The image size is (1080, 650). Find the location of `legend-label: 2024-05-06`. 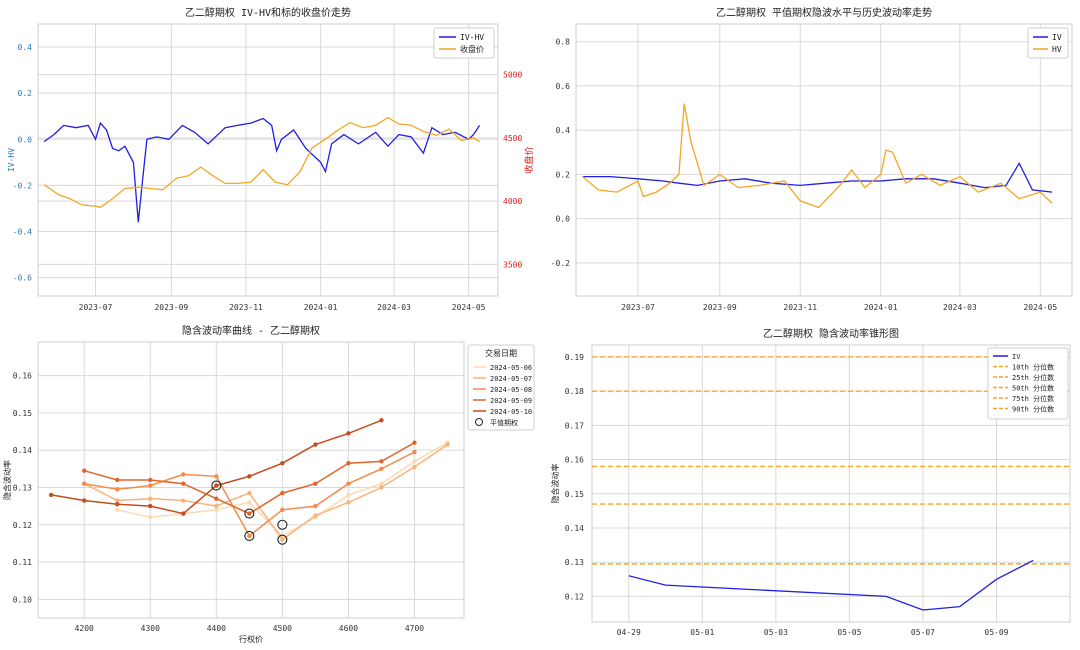

legend-label: 2024-05-06 is located at coordinates (511, 368).